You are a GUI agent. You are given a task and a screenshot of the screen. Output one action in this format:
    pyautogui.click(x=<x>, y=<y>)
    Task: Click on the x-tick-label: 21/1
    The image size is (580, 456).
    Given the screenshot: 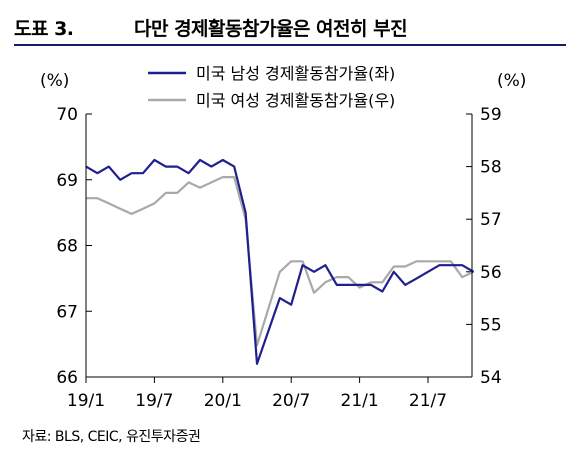 What is the action you would take?
    pyautogui.click(x=360, y=401)
    